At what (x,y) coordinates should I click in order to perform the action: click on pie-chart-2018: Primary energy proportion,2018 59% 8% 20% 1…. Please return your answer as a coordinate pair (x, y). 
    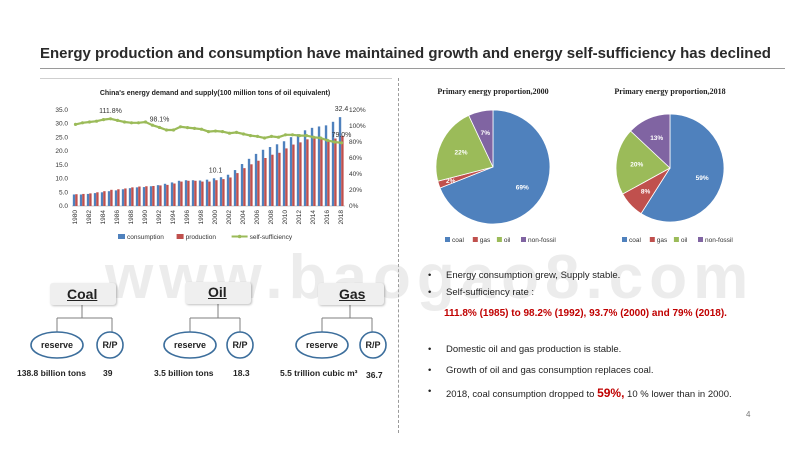
    Looking at the image, I should click on (673, 165).